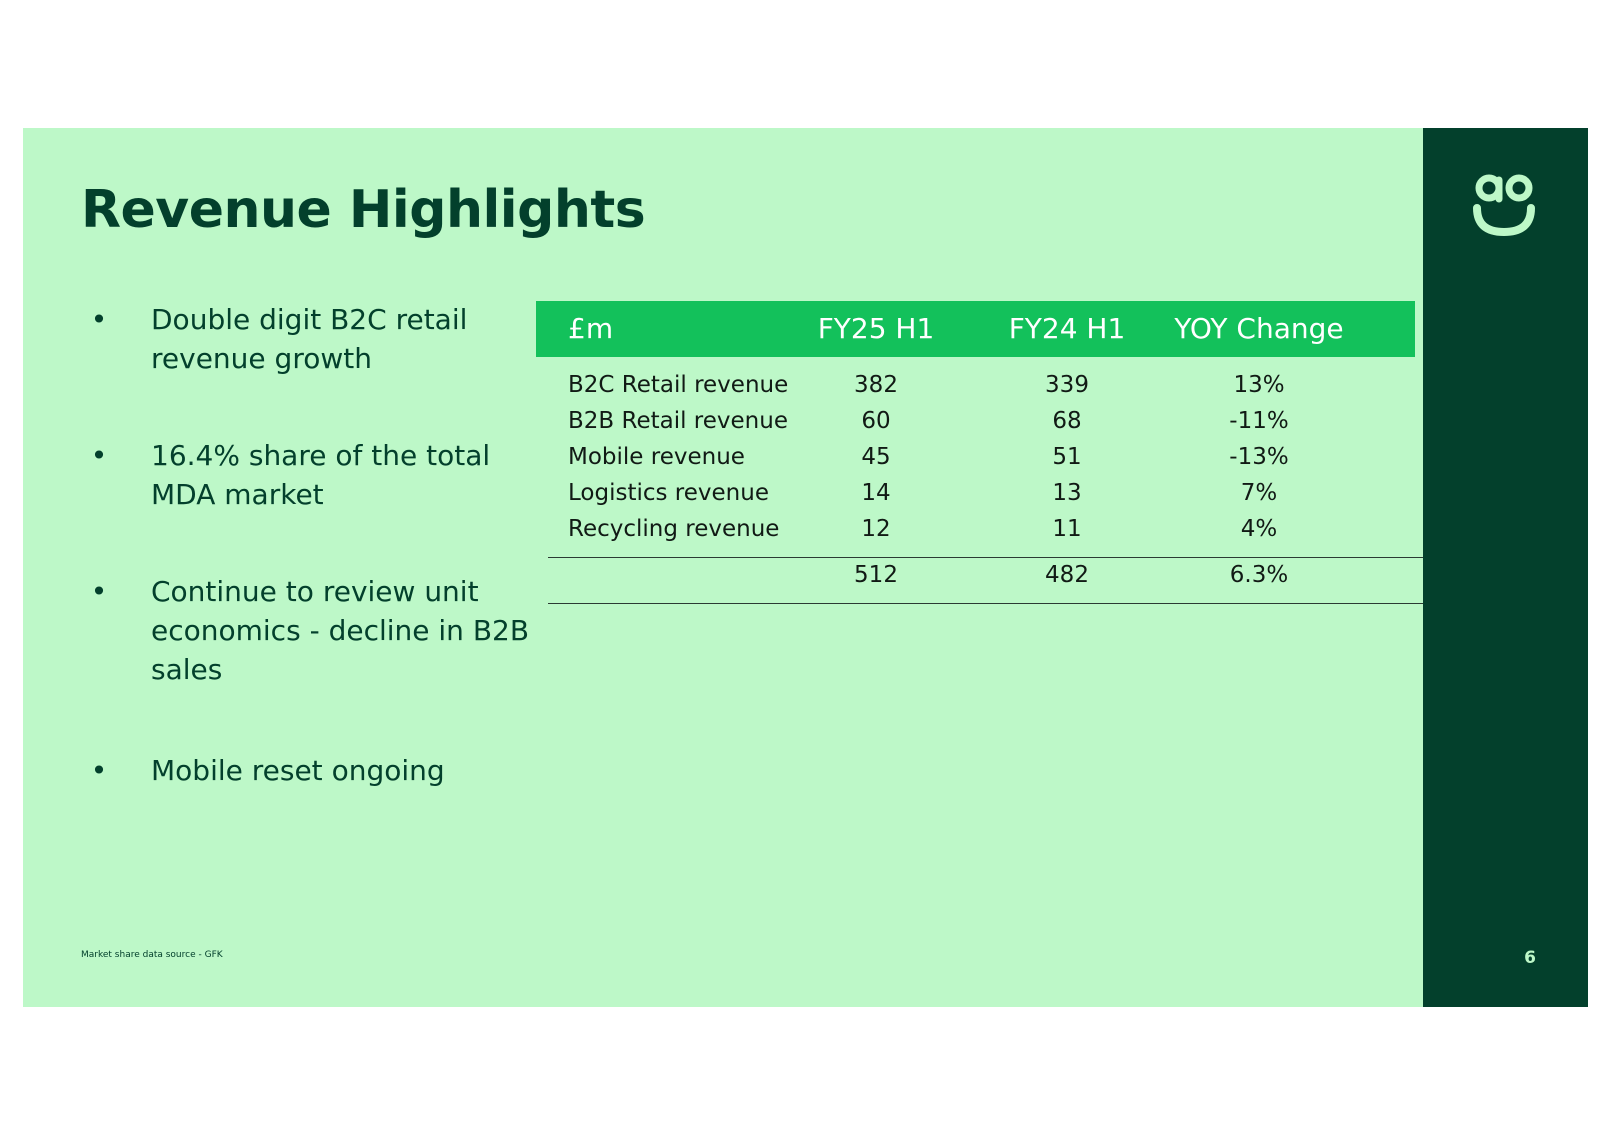  I want to click on row-label: Logistics revenue, so click(668, 493).